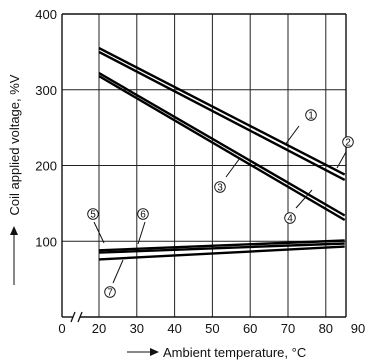 The height and width of the screenshot is (363, 371). What do you see at coordinates (14, 230) in the screenshot?
I see `y-title-arrow-head` at bounding box center [14, 230].